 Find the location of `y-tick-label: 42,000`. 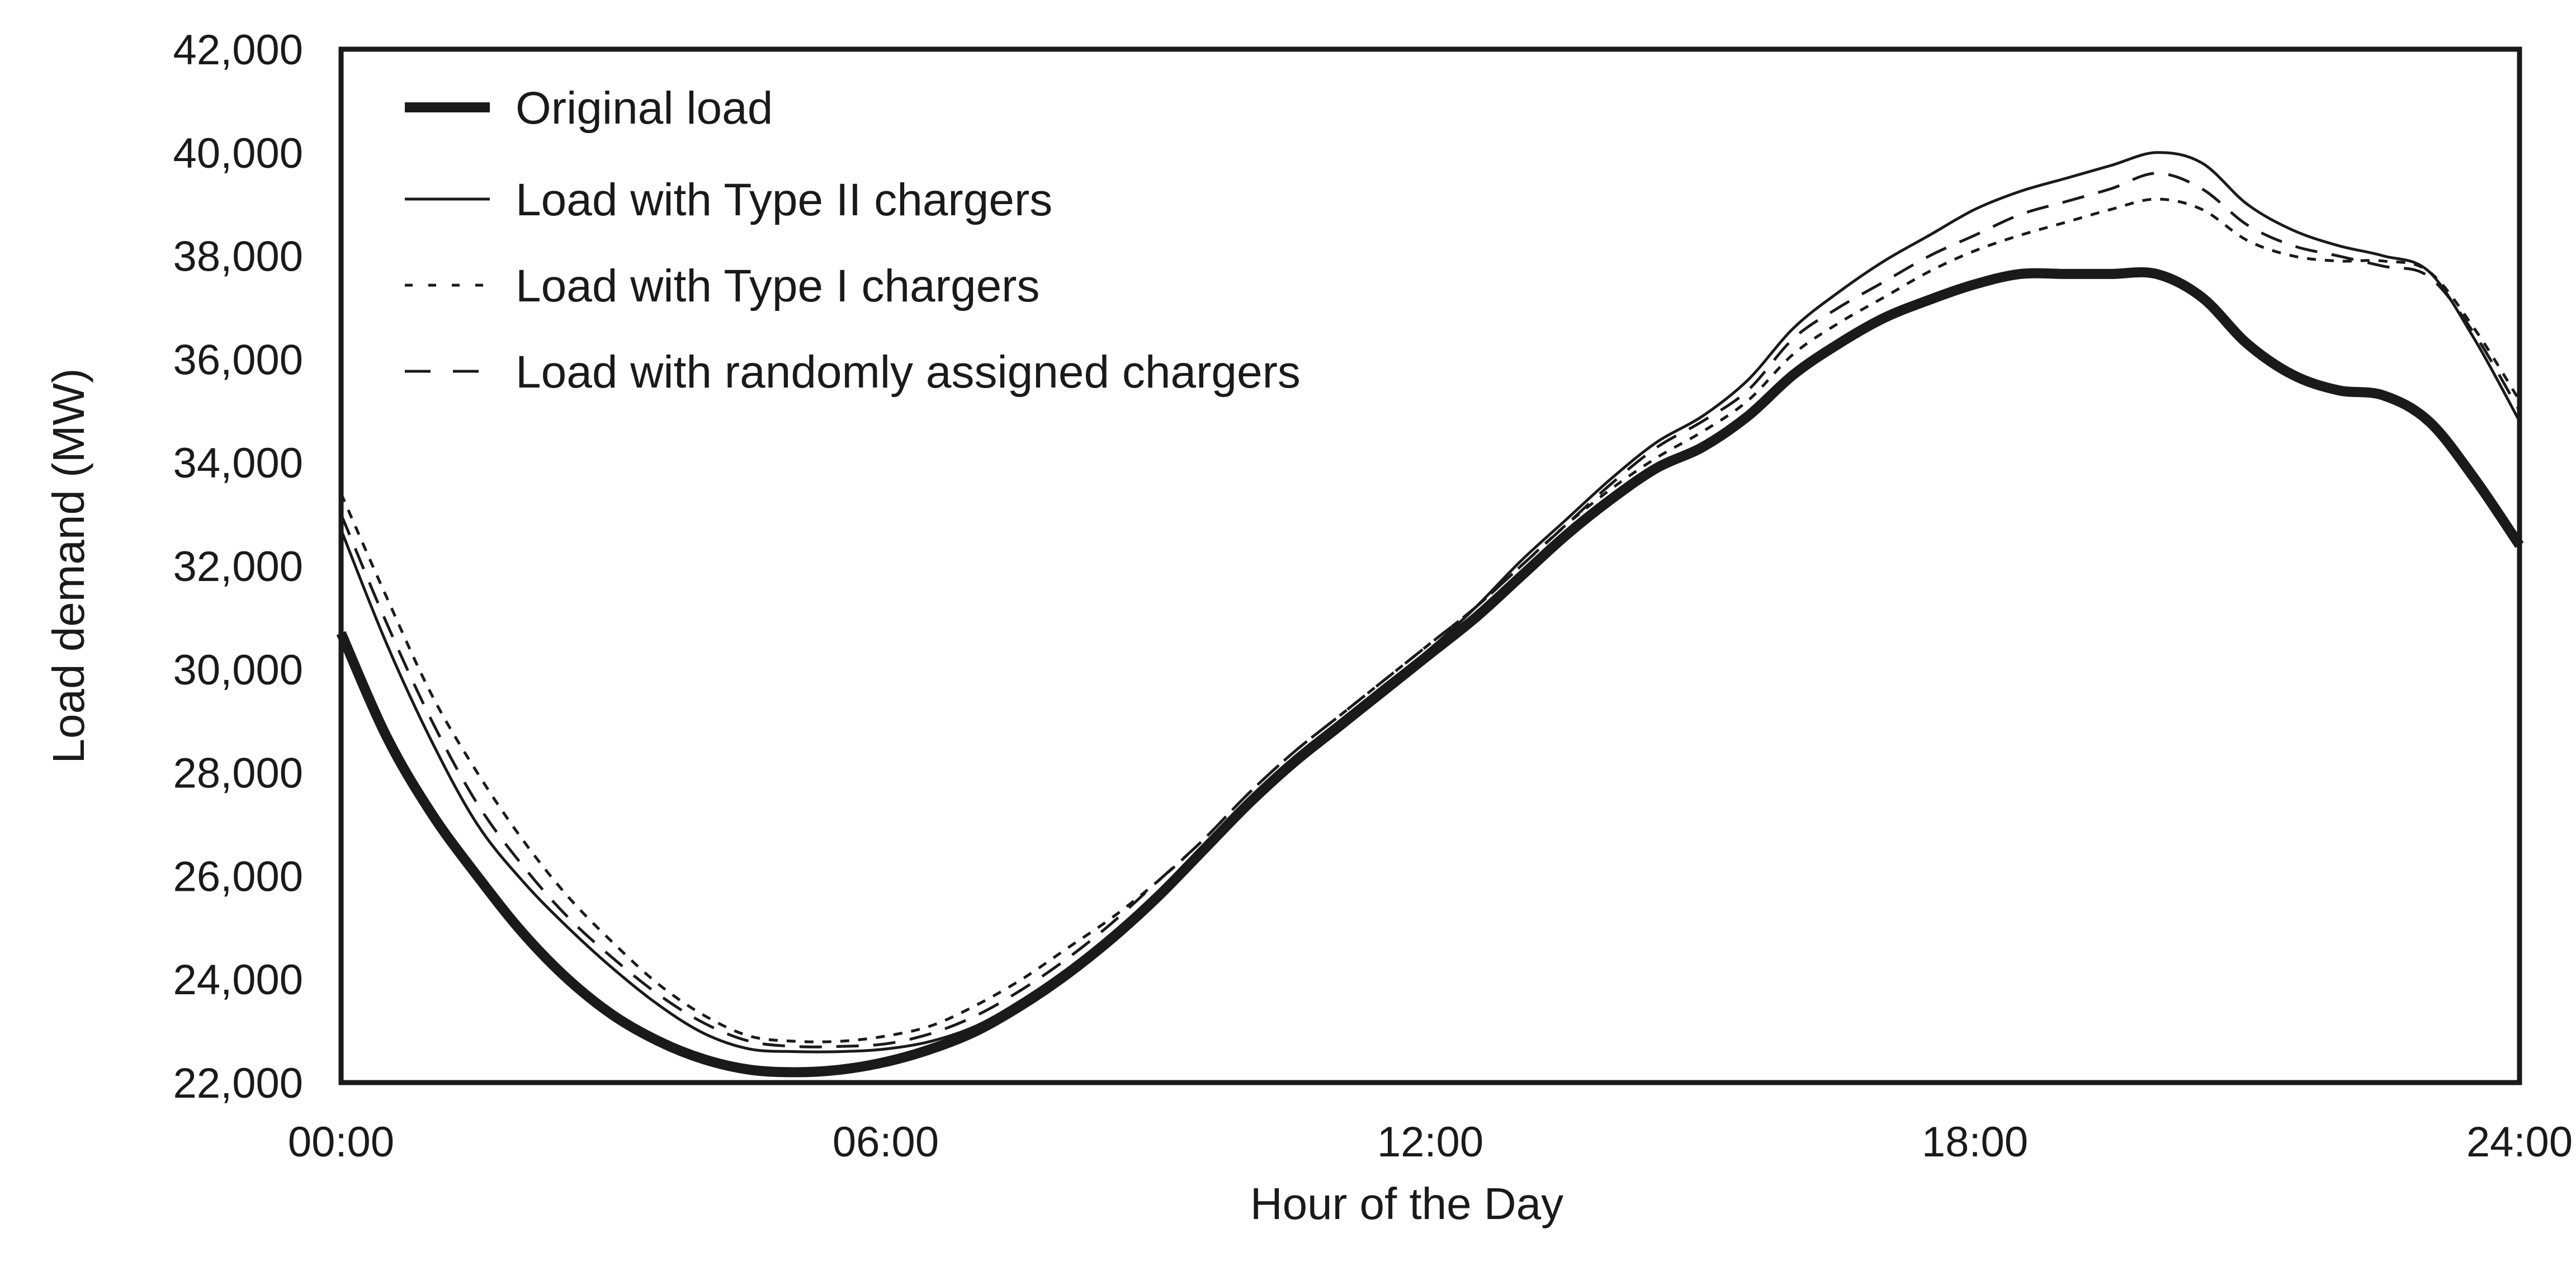

y-tick-label: 42,000 is located at coordinates (238, 50).